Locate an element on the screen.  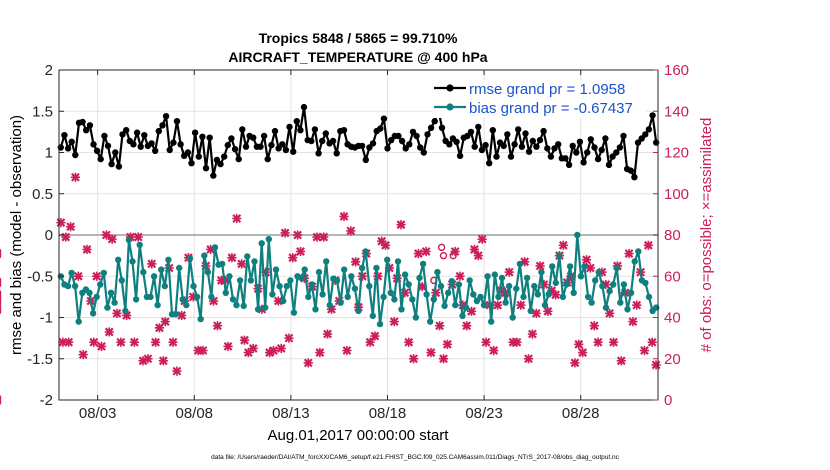
x-tick-label: 08/08 is located at coordinates (194, 413).